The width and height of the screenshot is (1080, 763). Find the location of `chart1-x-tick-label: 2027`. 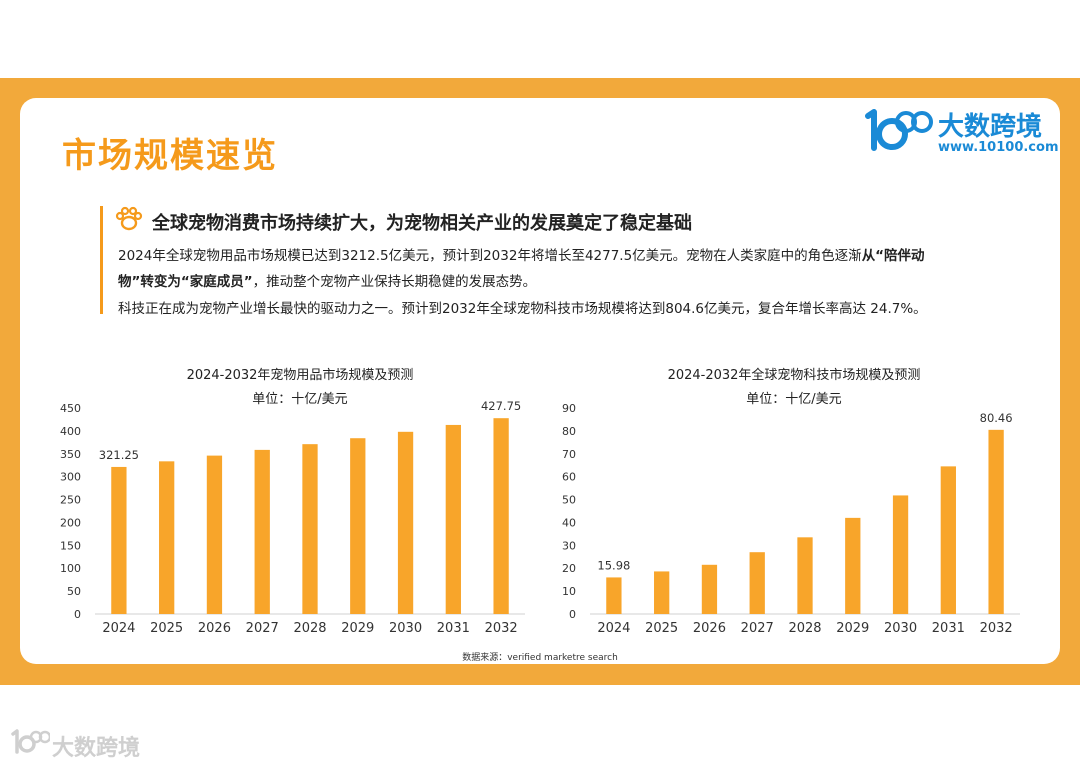

chart1-x-tick-label: 2027 is located at coordinates (262, 628).